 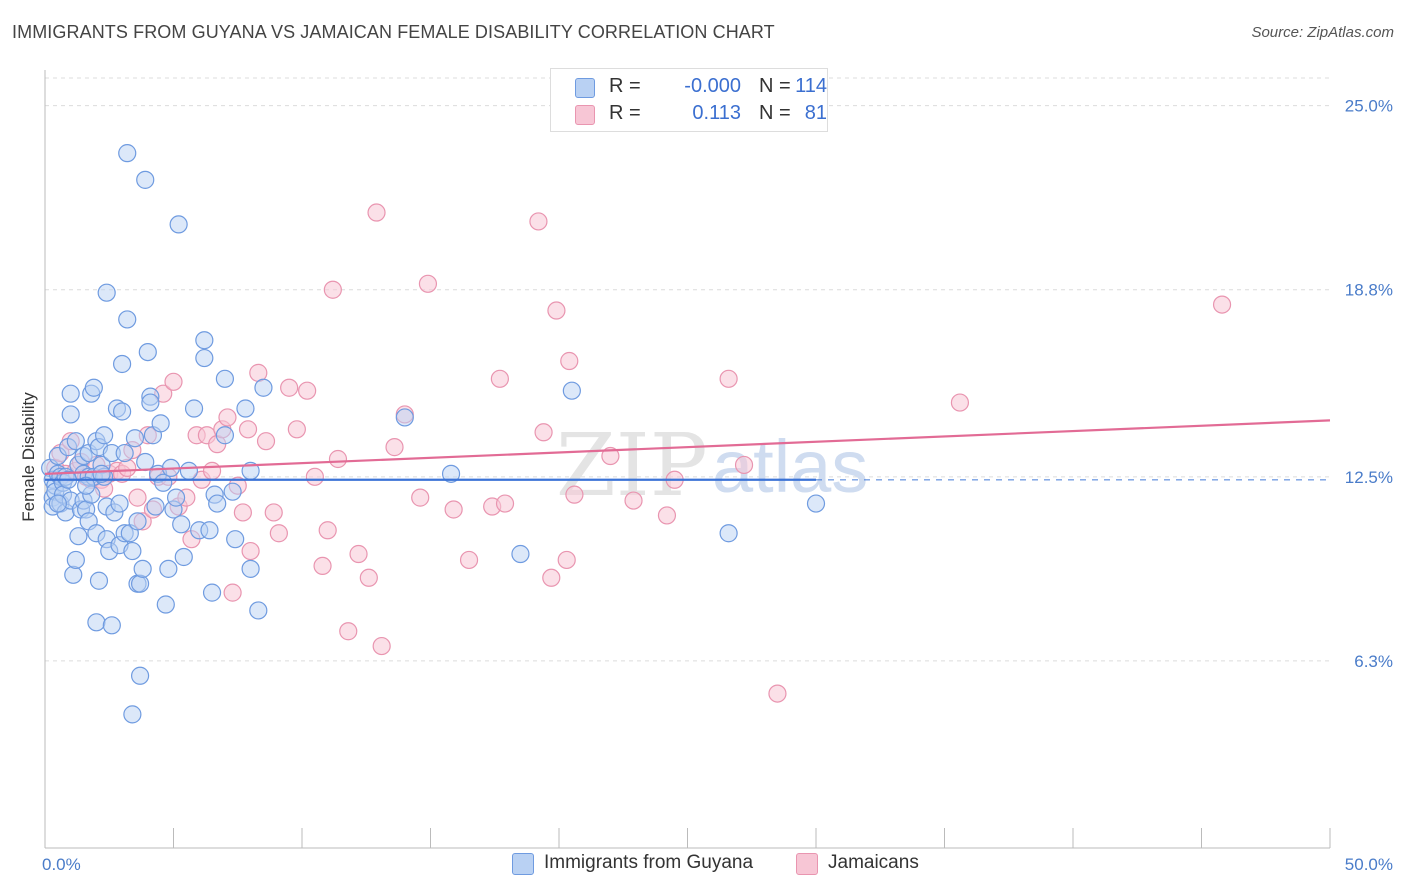 I want to click on y-axis-label: Female Disability, so click(x=28, y=457).